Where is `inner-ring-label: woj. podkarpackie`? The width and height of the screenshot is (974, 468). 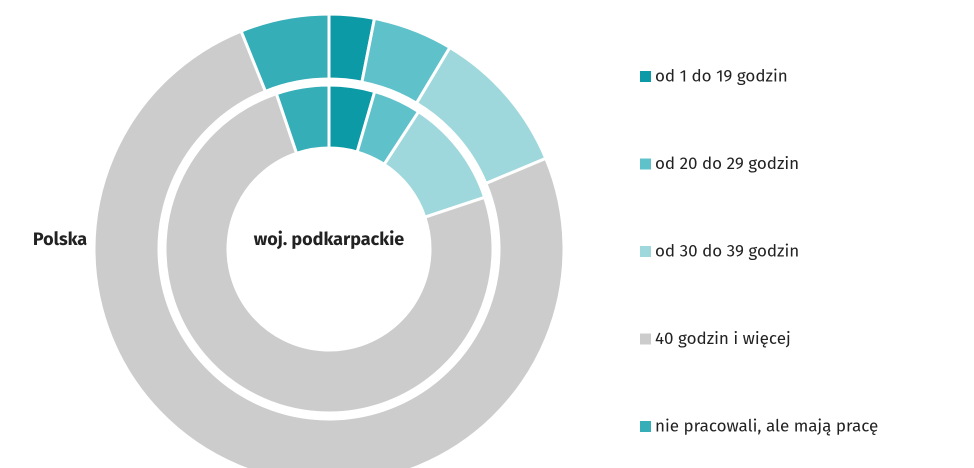 inner-ring-label: woj. podkarpackie is located at coordinates (329, 239).